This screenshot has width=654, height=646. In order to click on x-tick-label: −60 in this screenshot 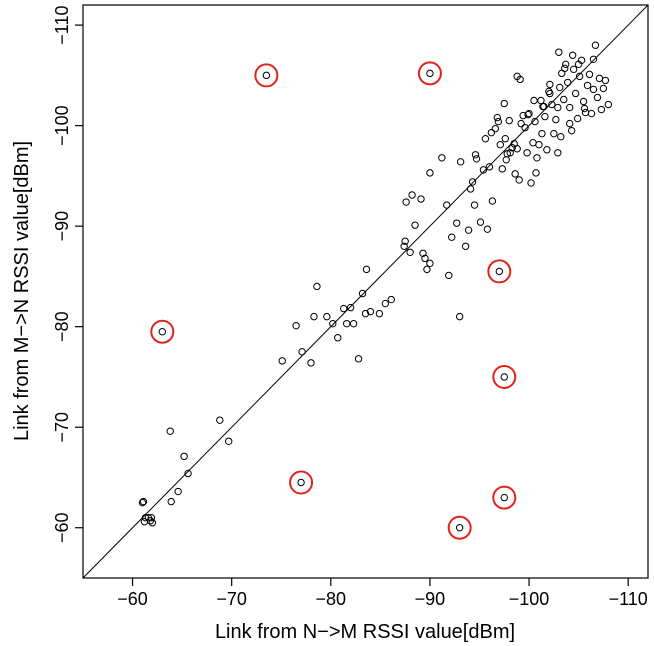, I will do `click(132, 599)`.